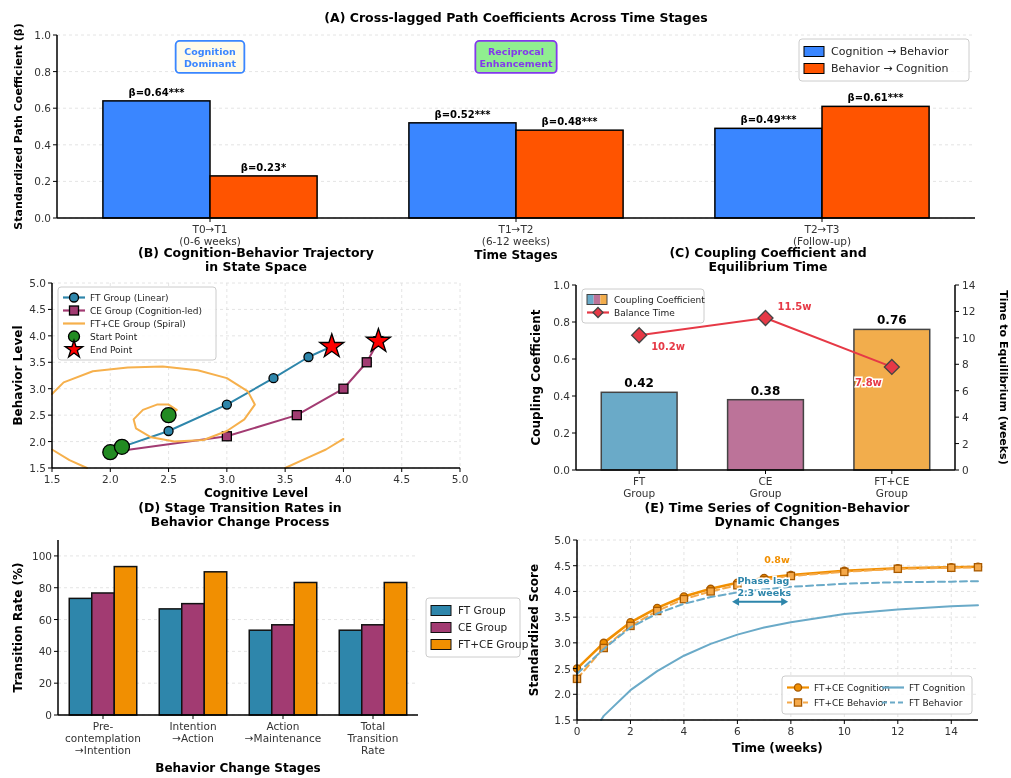 Image resolution: width=1011 pixels, height=778 pixels. Describe the element at coordinates (483, 627) in the screenshot. I see `legend-label: CE Group` at that location.